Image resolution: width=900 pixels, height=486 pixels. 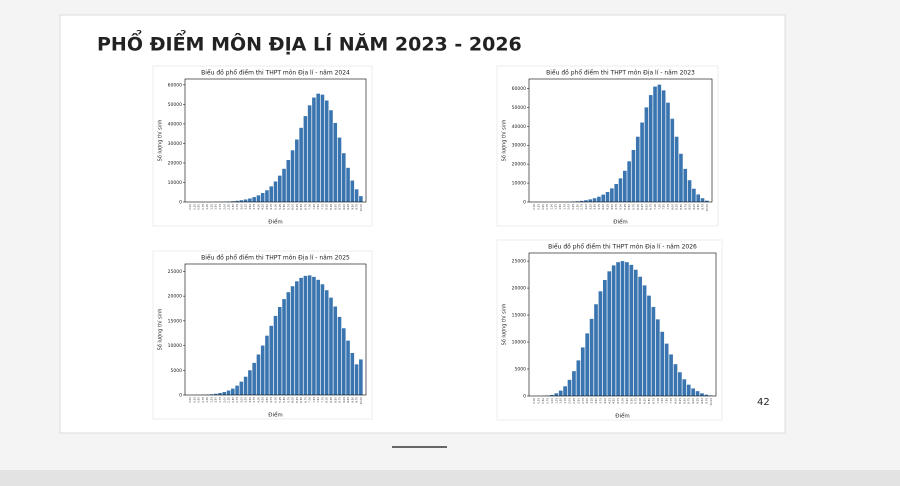 I want to click on x-tick-label: 6.00, so click(x=638, y=207).